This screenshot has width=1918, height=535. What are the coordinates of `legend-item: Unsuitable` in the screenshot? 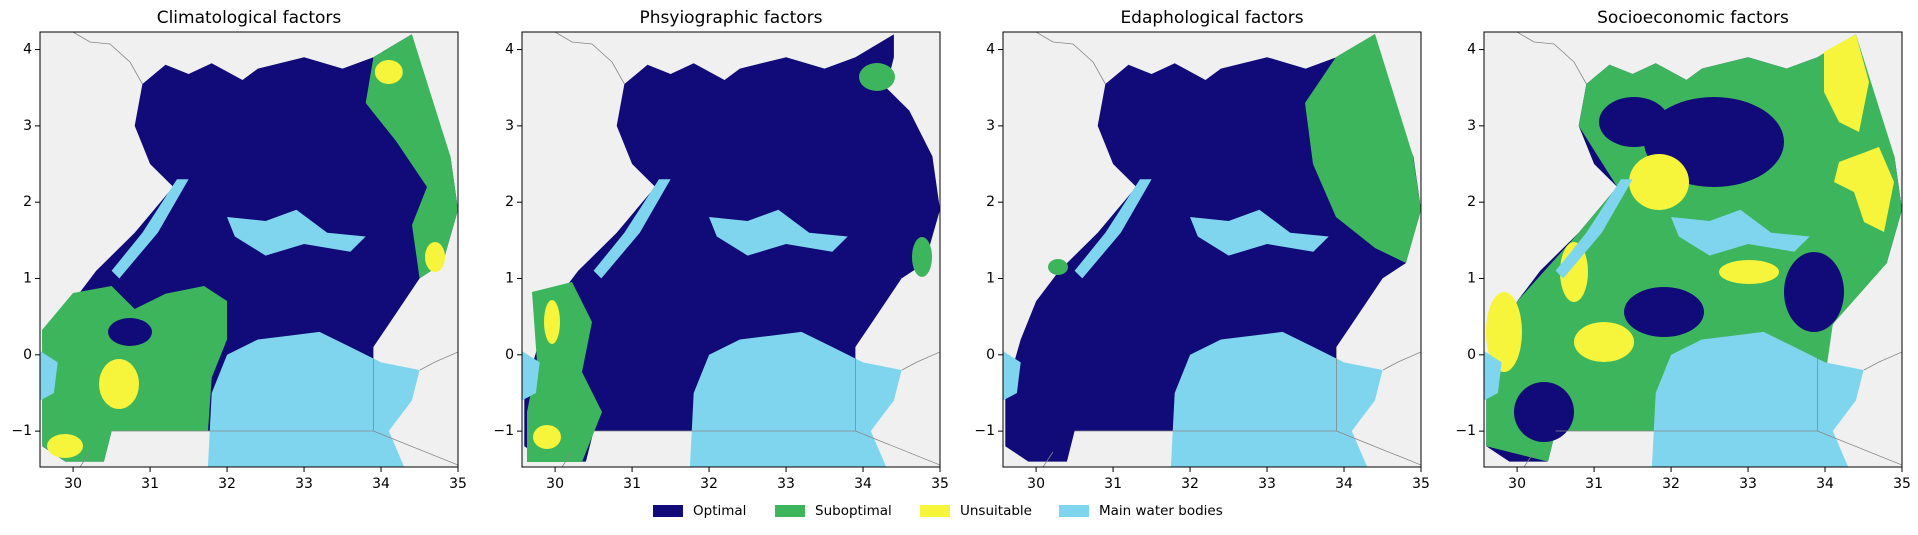 It's located at (976, 511).